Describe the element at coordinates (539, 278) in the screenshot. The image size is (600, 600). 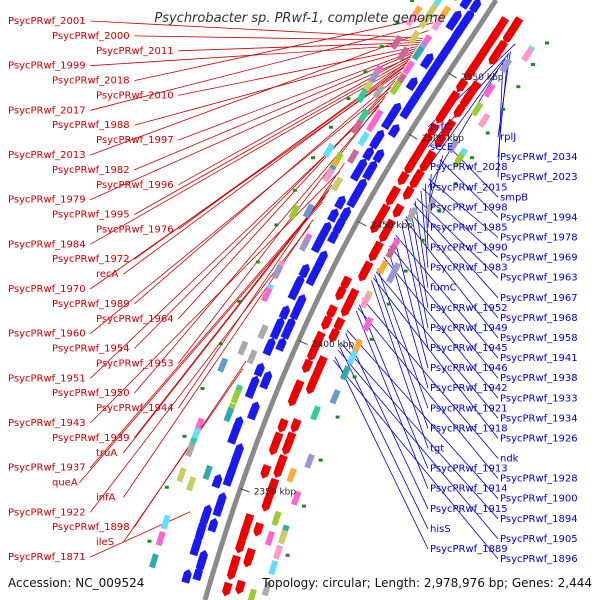
I see `gene-label-right: PsycPRwf_1963` at that location.